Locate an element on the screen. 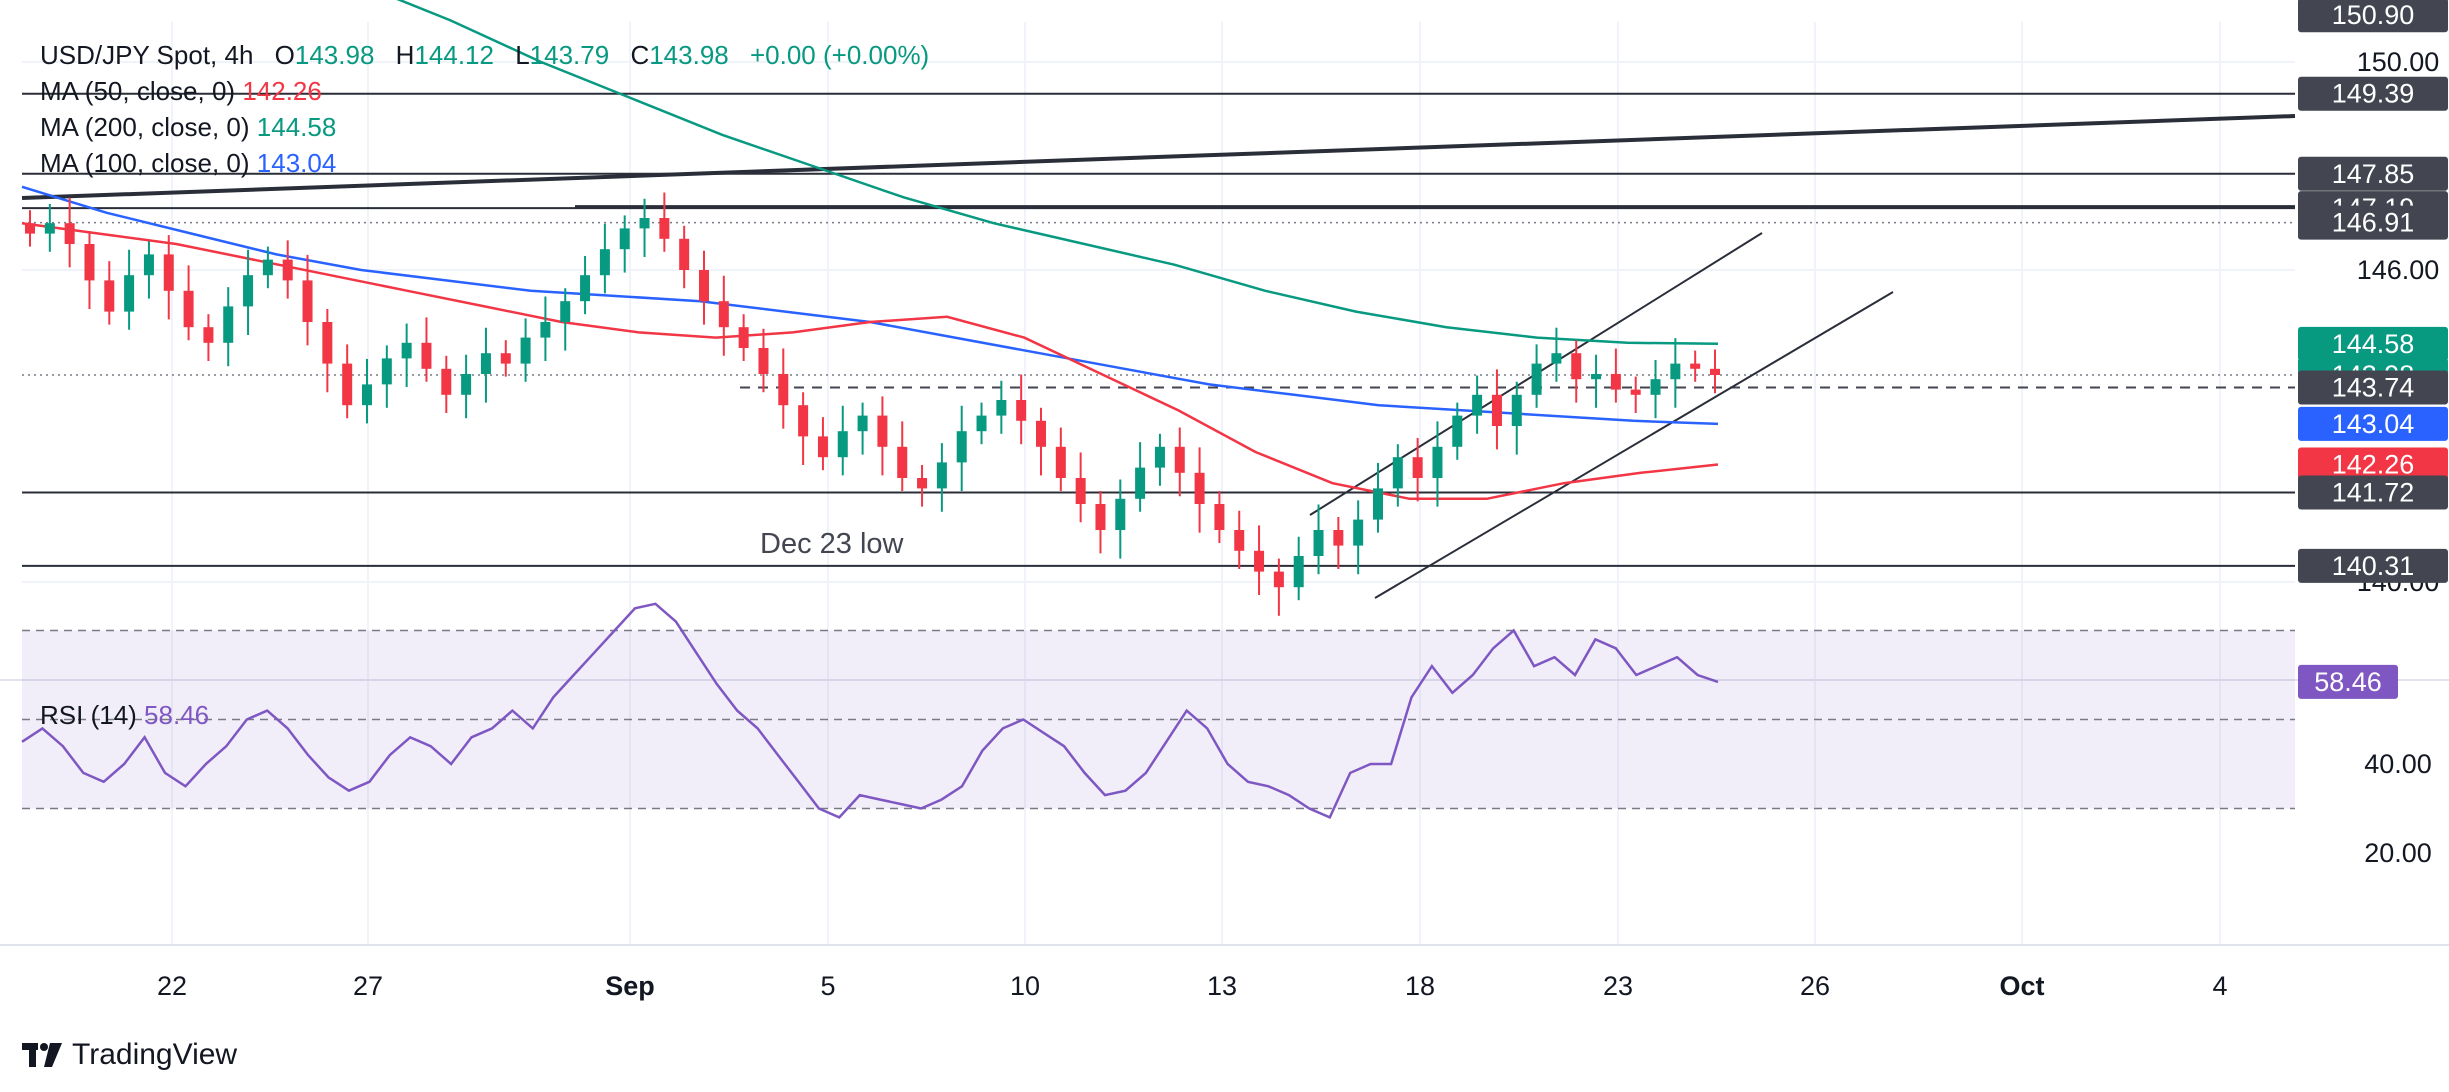  price-tag-label: 144.58 is located at coordinates (2373, 344).